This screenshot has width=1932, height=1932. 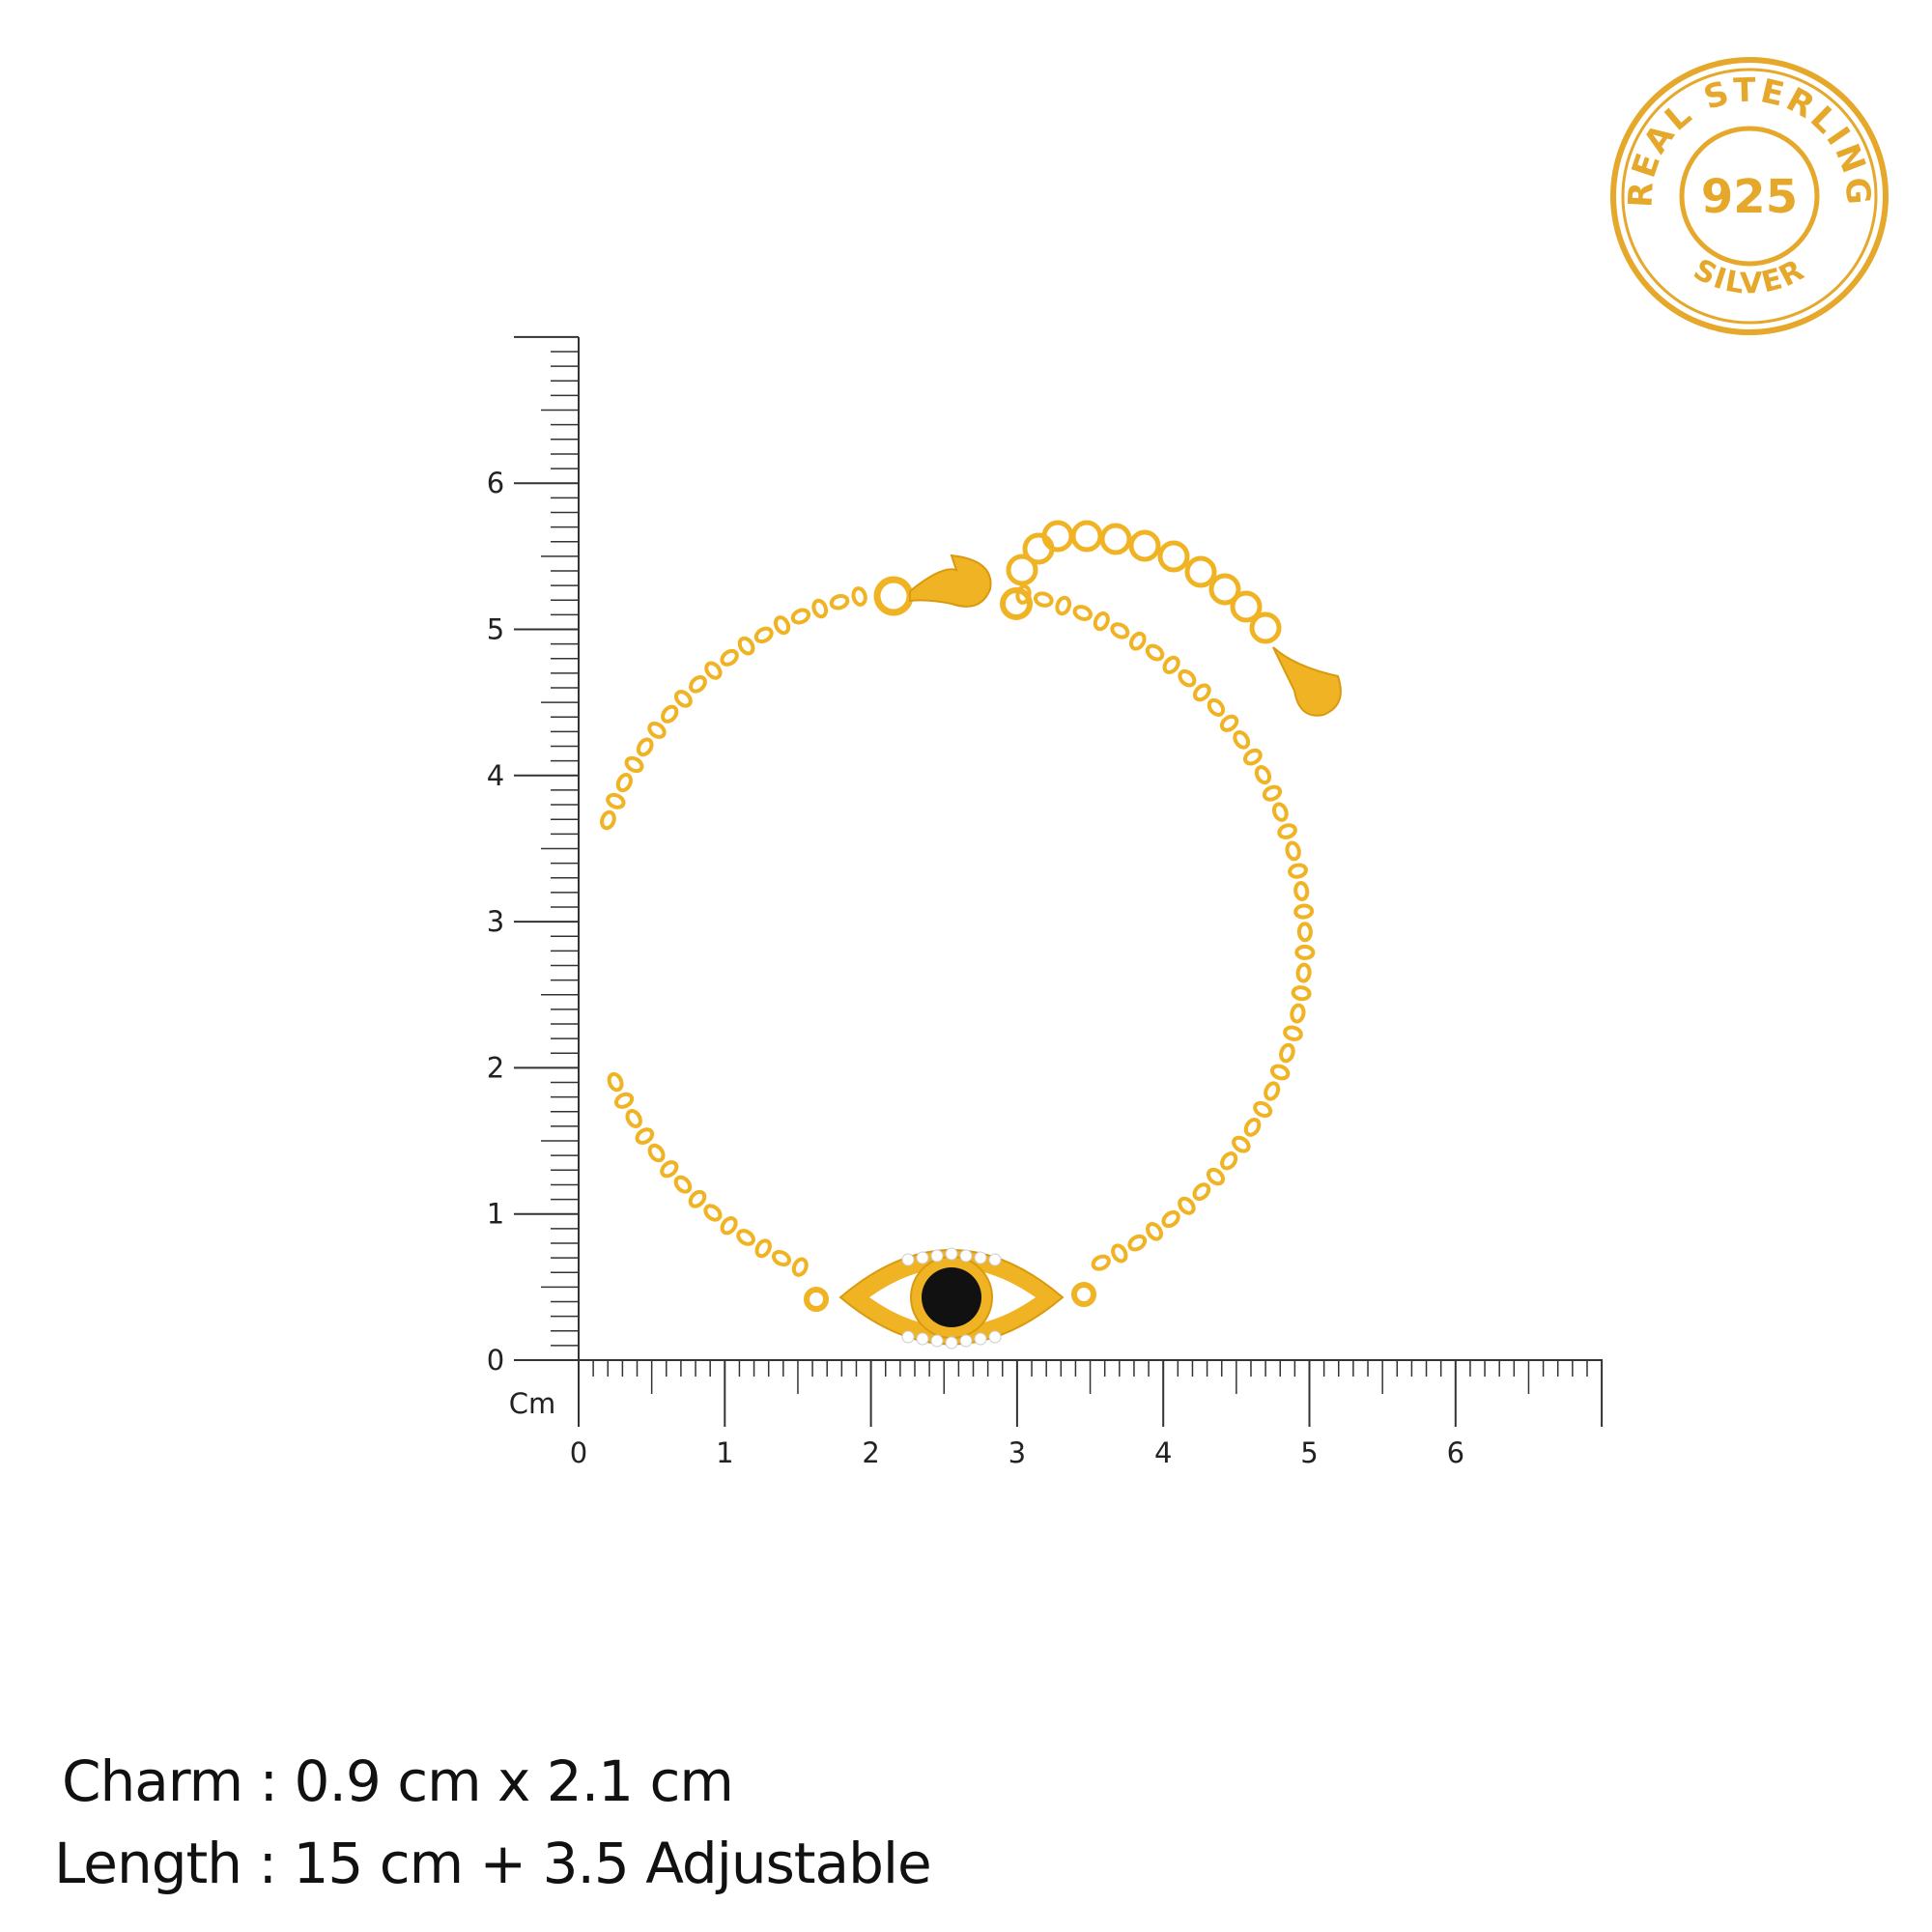 I want to click on charm-size-text: Charm : 0.9 cm x 2.1 cm, so click(x=398, y=1781).